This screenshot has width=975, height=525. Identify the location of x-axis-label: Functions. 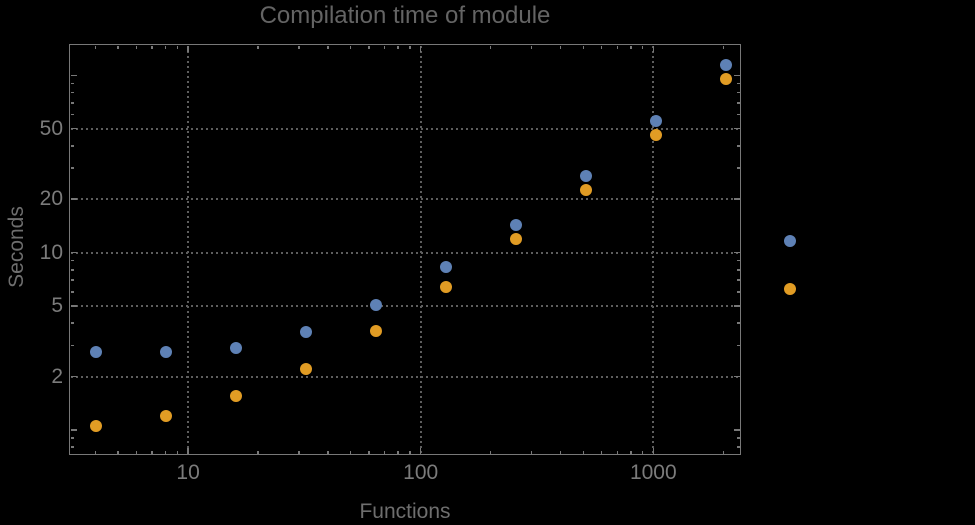
(405, 511).